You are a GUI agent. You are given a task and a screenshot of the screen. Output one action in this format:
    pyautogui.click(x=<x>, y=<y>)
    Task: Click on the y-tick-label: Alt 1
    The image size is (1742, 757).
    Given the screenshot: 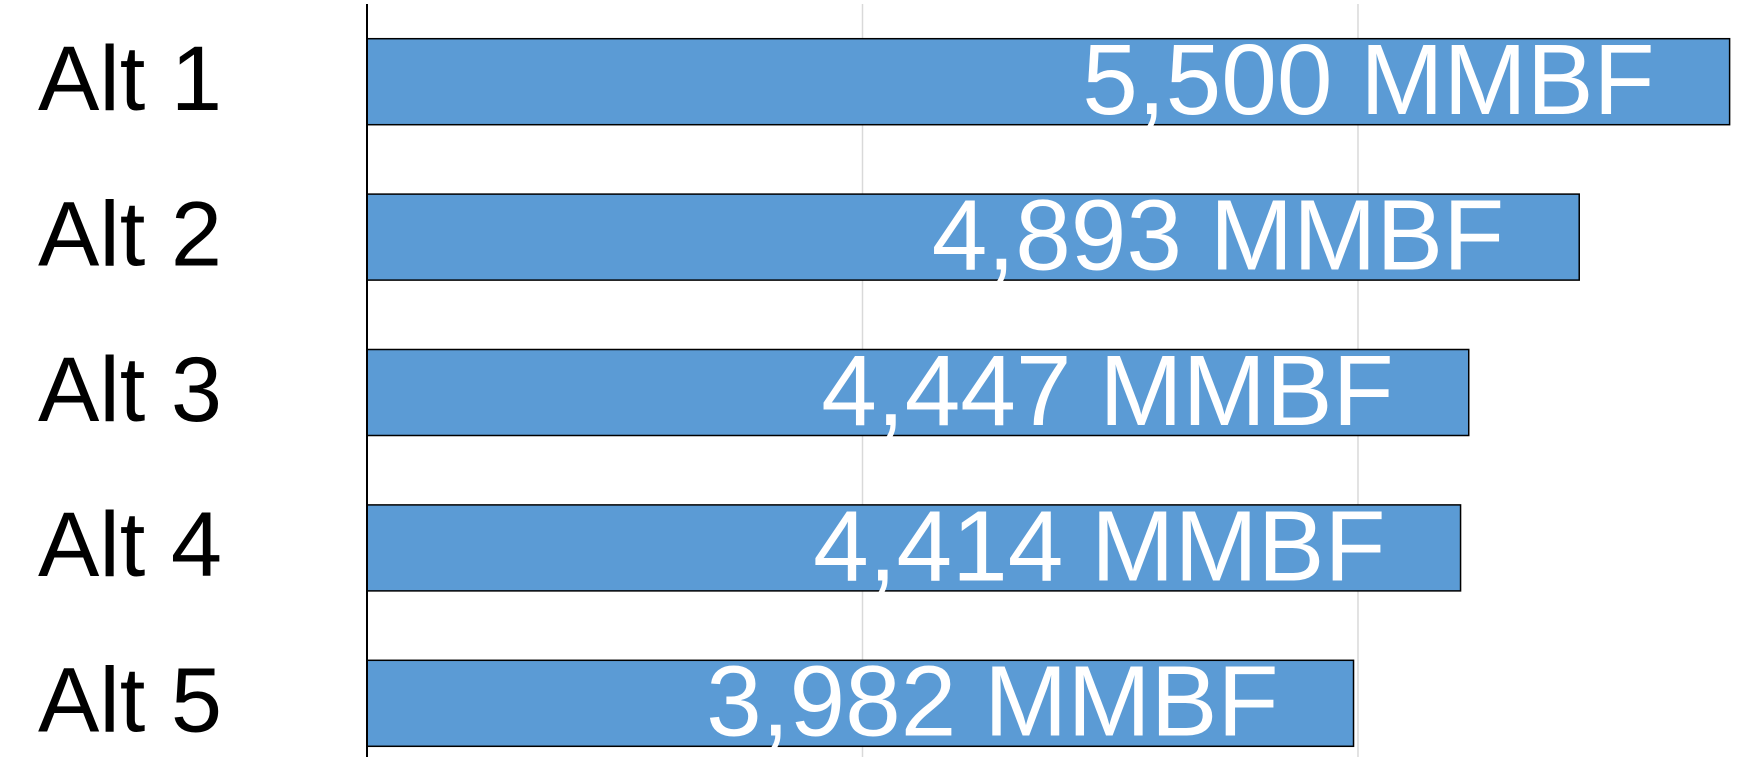 What is the action you would take?
    pyautogui.click(x=130, y=79)
    